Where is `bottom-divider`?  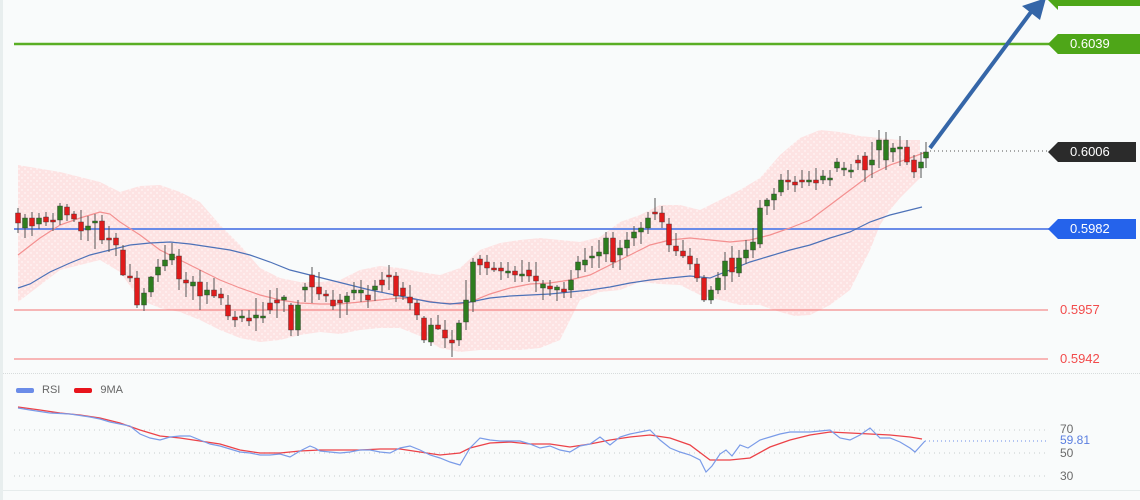 bottom-divider is located at coordinates (571, 490).